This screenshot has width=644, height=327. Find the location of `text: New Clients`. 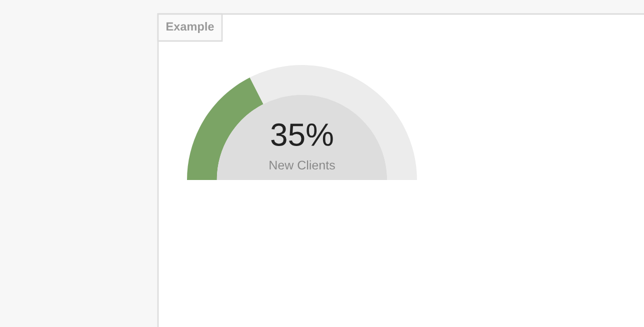

text: New Clients is located at coordinates (302, 165).